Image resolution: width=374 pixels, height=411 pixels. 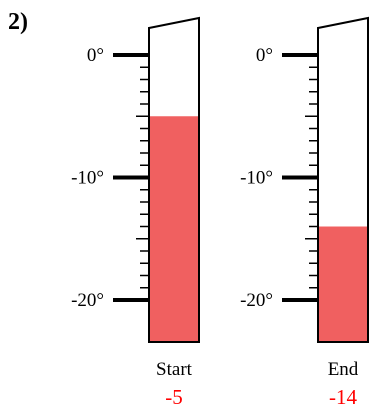 What do you see at coordinates (18, 22) in the screenshot?
I see `problem-number: 2)` at bounding box center [18, 22].